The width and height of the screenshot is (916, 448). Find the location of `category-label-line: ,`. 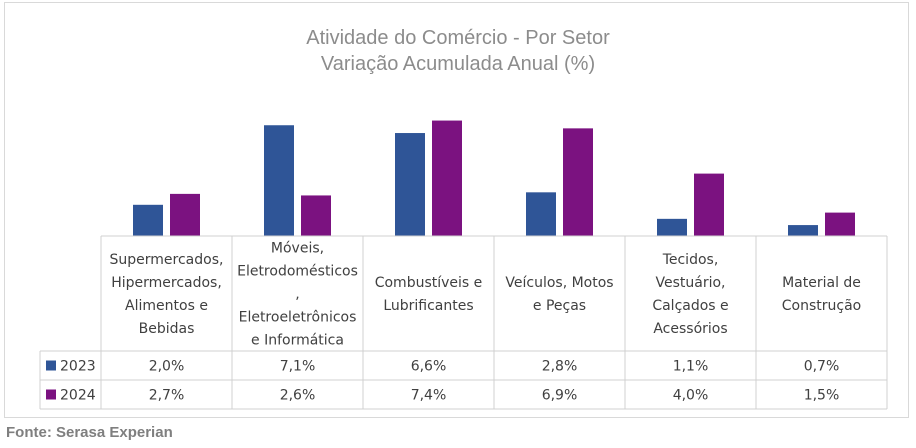

category-label-line: , is located at coordinates (297, 295).